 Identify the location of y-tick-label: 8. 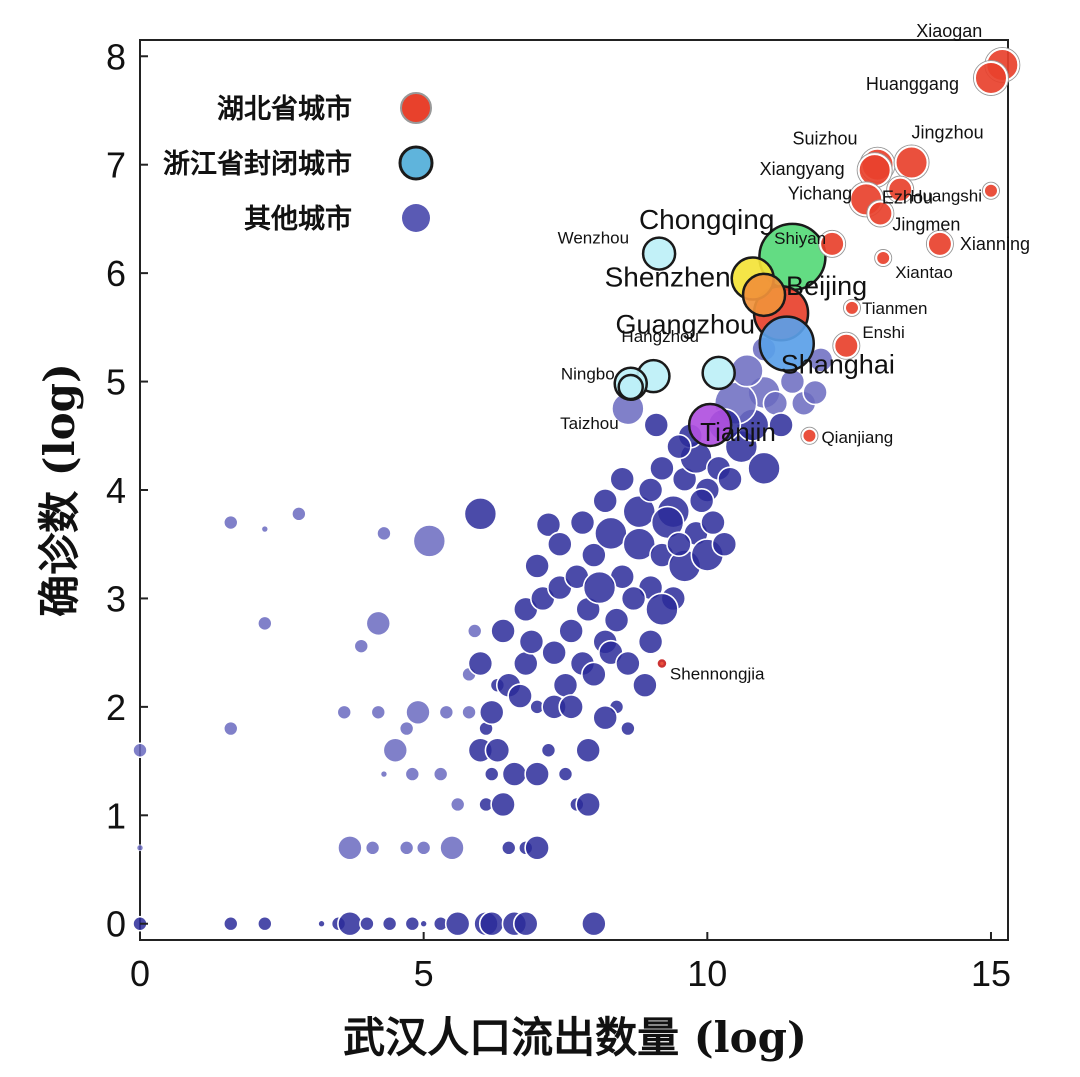
(116, 56).